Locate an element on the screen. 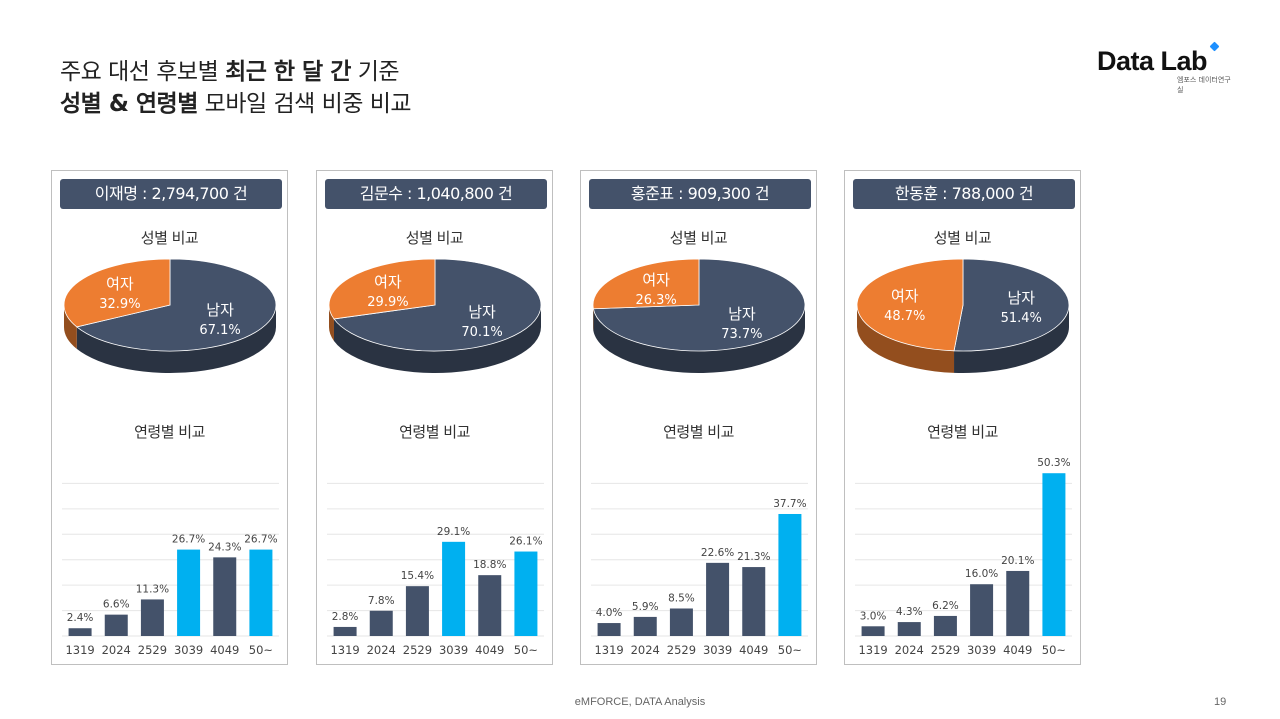 The width and height of the screenshot is (1280, 719). pie-value-male: 70.1% is located at coordinates (481, 332).